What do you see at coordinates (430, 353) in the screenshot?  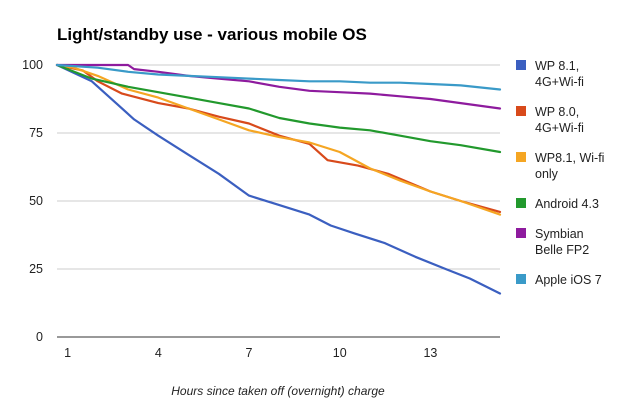 I see `x-tick-label: 13` at bounding box center [430, 353].